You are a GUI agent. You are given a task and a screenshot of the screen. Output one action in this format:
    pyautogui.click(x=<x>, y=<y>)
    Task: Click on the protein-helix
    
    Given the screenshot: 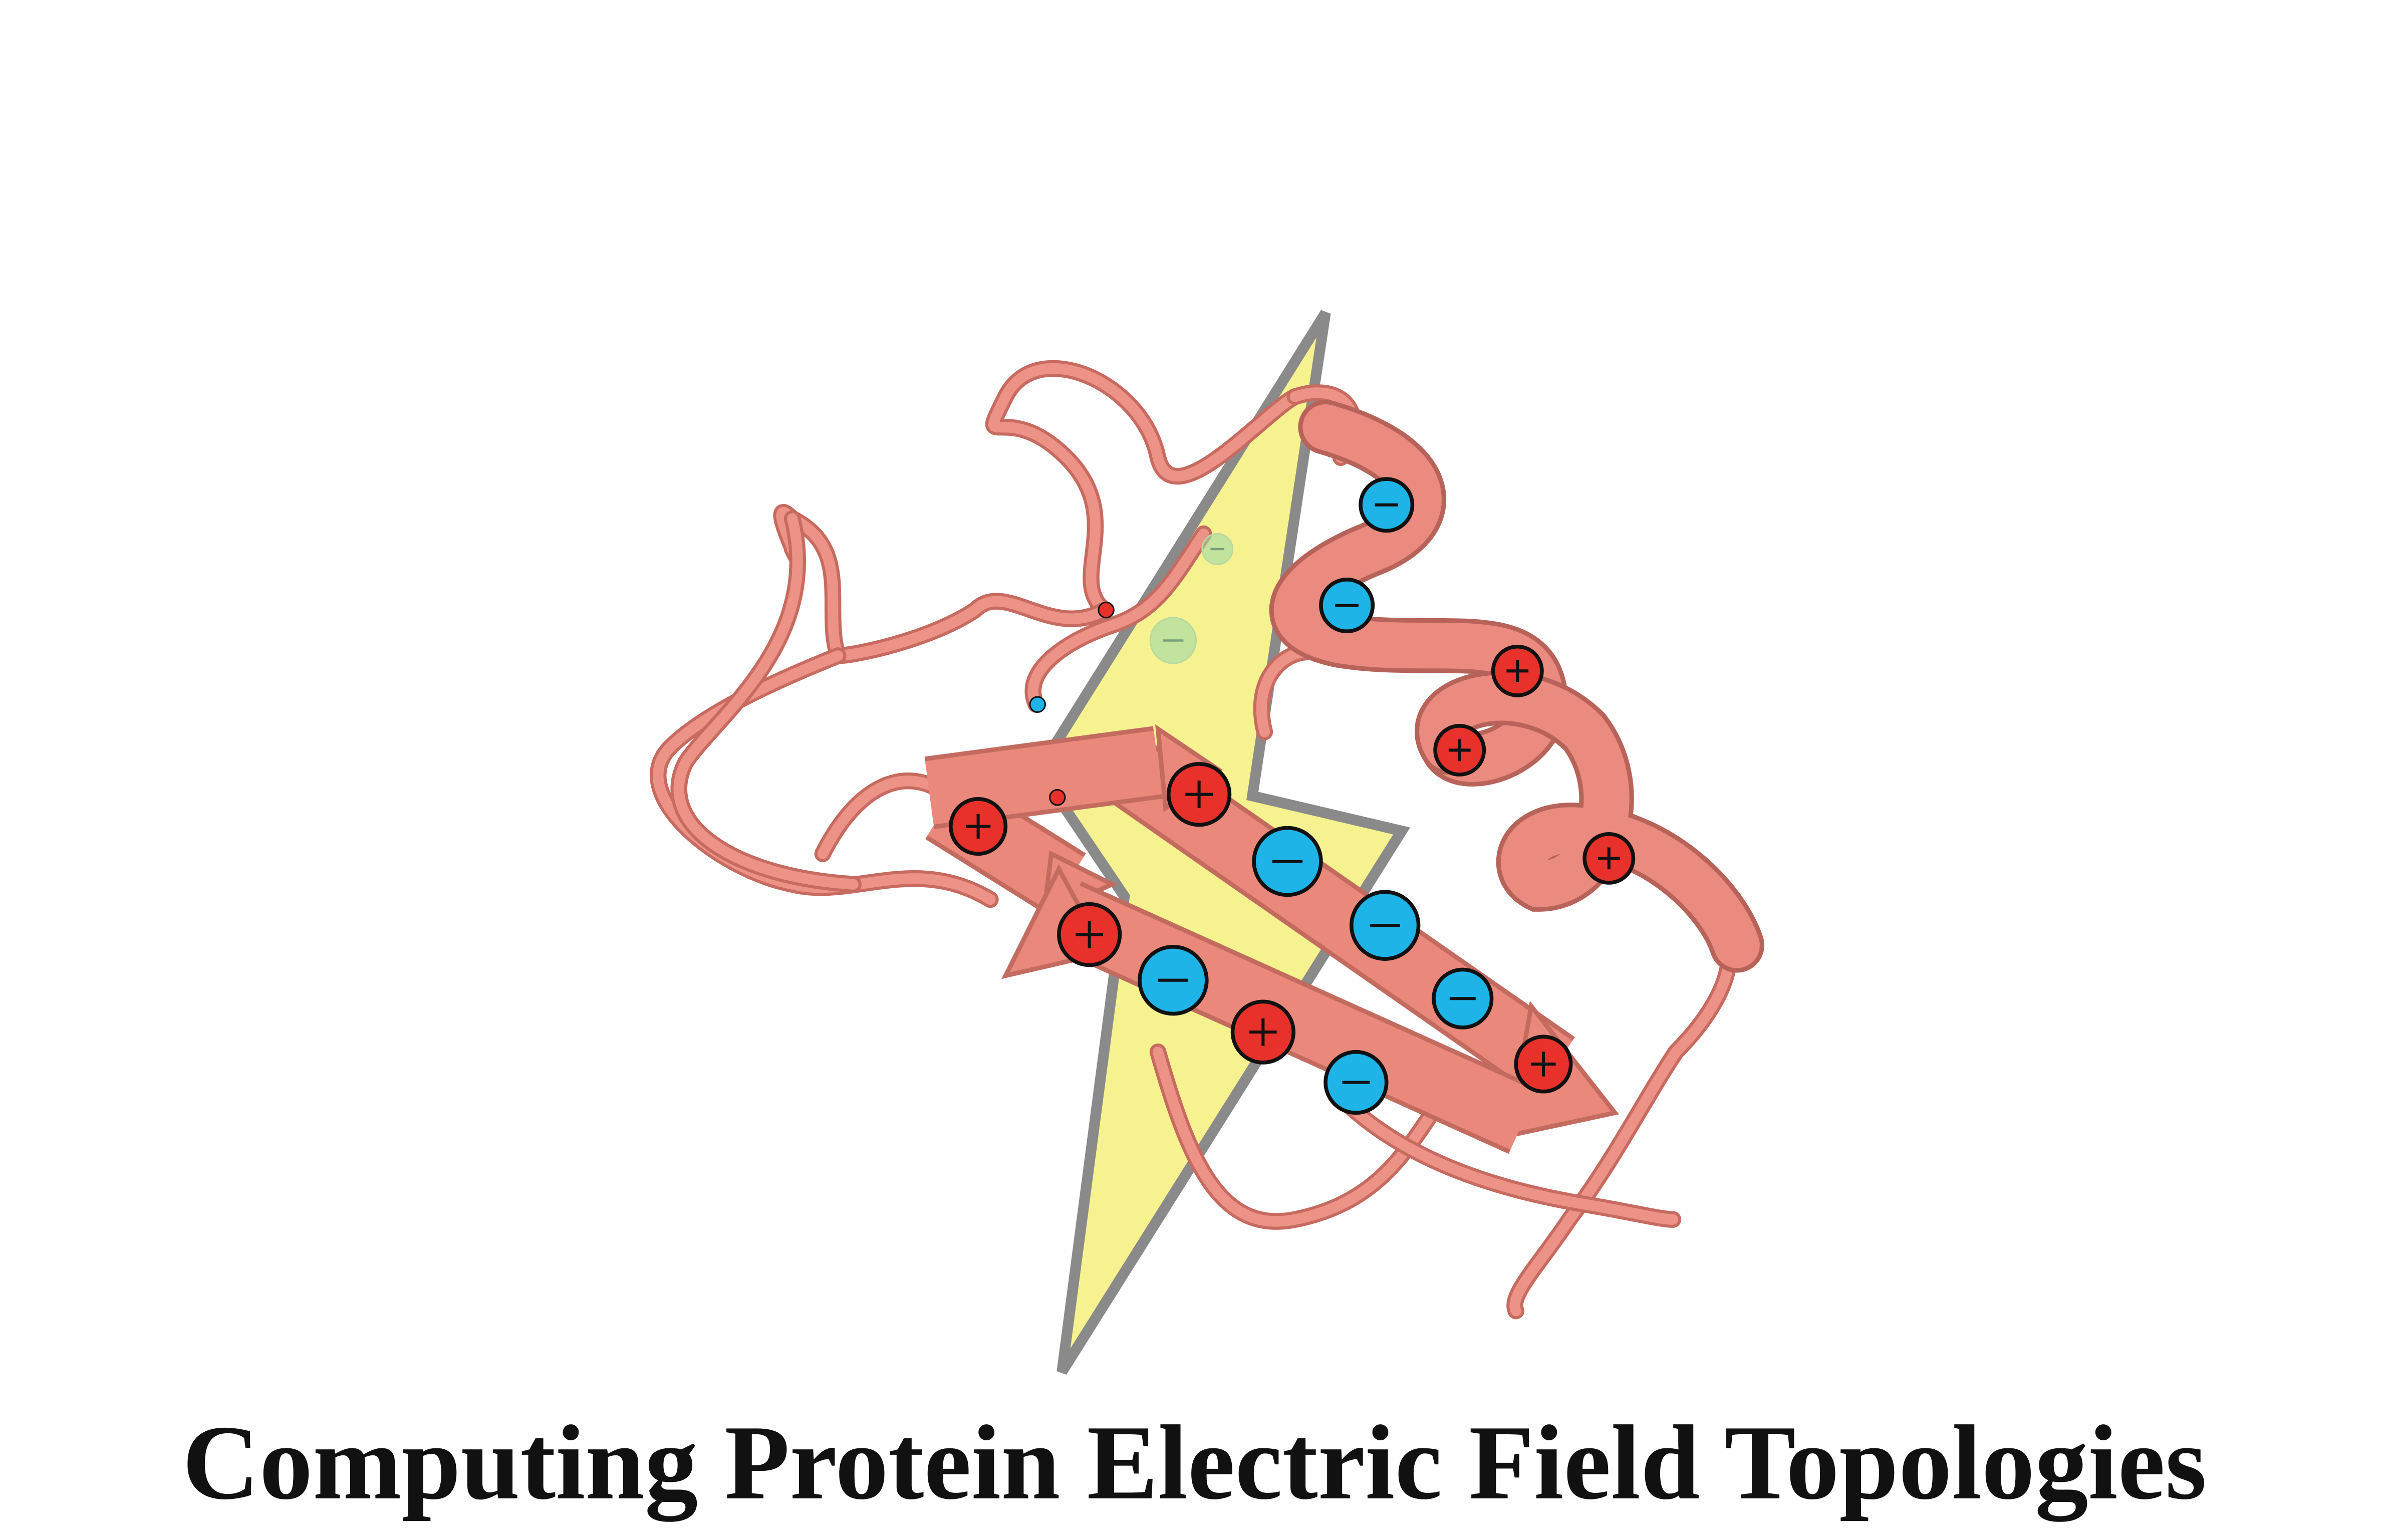 What is the action you would take?
    pyautogui.click(x=1517, y=686)
    